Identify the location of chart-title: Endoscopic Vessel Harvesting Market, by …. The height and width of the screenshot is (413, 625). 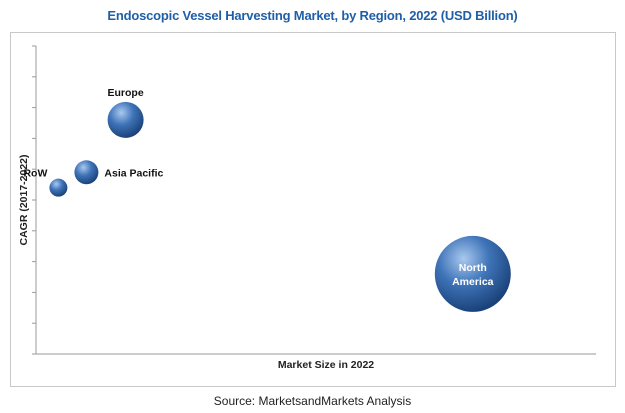
(312, 15).